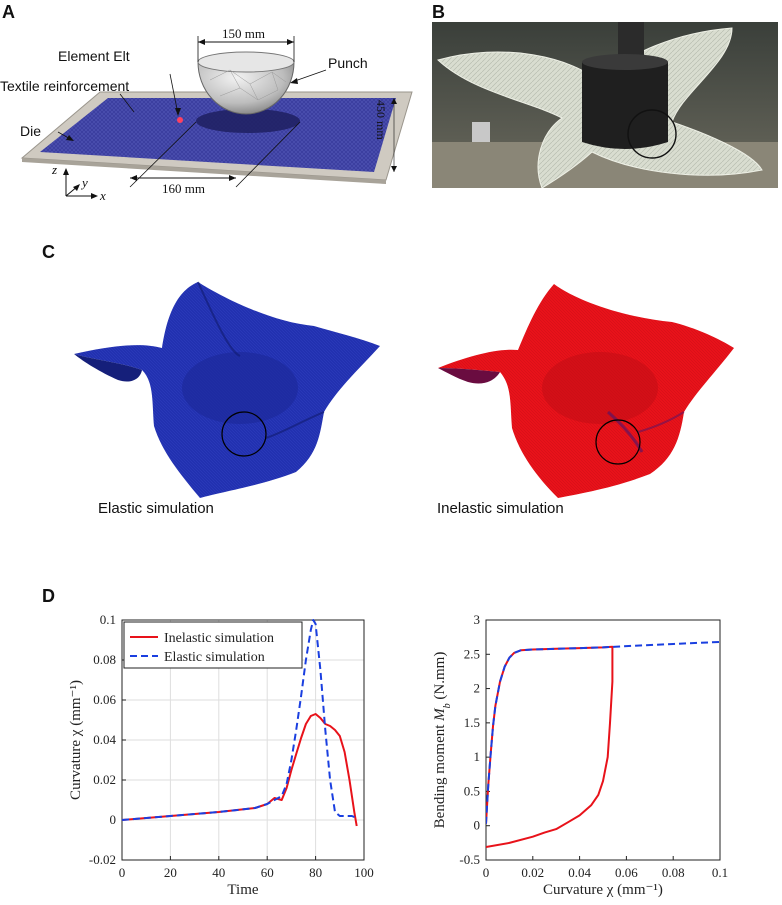  Describe the element at coordinates (104, 699) in the screenshot. I see `y-tick-label: 0.06` at that location.